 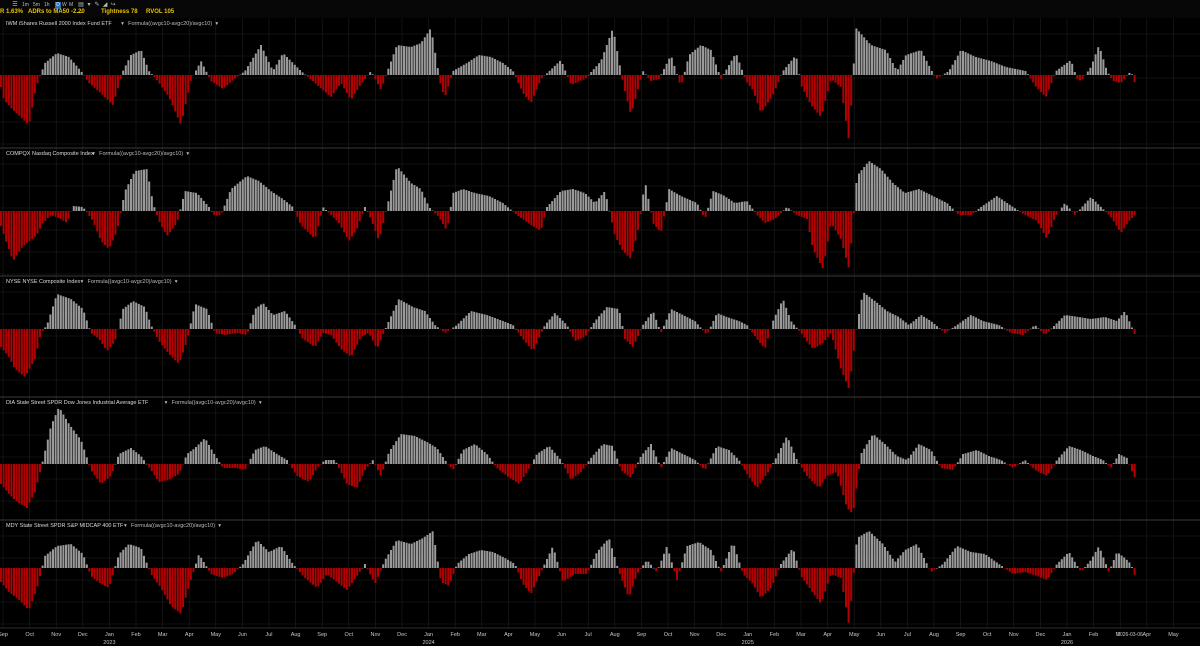 What do you see at coordinates (721, 635) in the screenshot?
I see `x-tick-label: Dec` at bounding box center [721, 635].